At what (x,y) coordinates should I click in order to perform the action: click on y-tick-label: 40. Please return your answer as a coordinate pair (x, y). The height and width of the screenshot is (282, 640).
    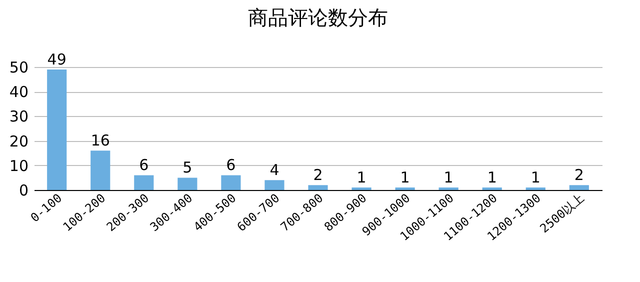
    Looking at the image, I should click on (18, 92).